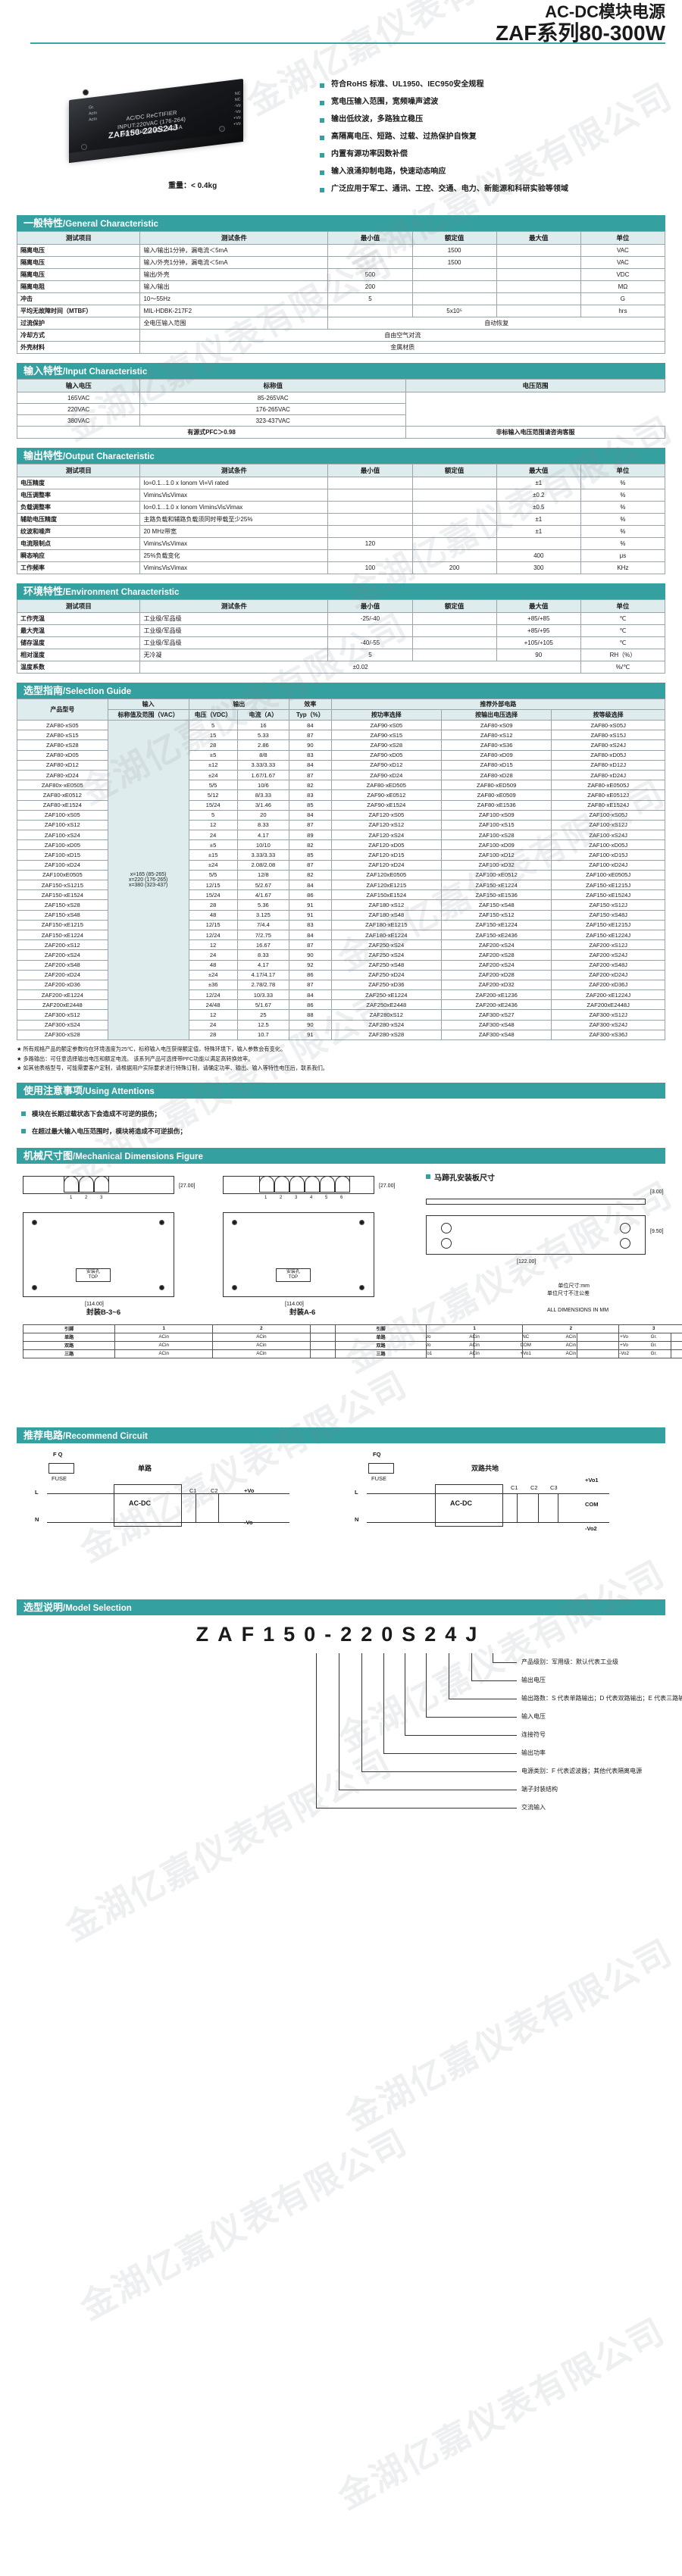  Describe the element at coordinates (386, 795) in the screenshot. I see `cell: ZAF90-xE0512` at that location.